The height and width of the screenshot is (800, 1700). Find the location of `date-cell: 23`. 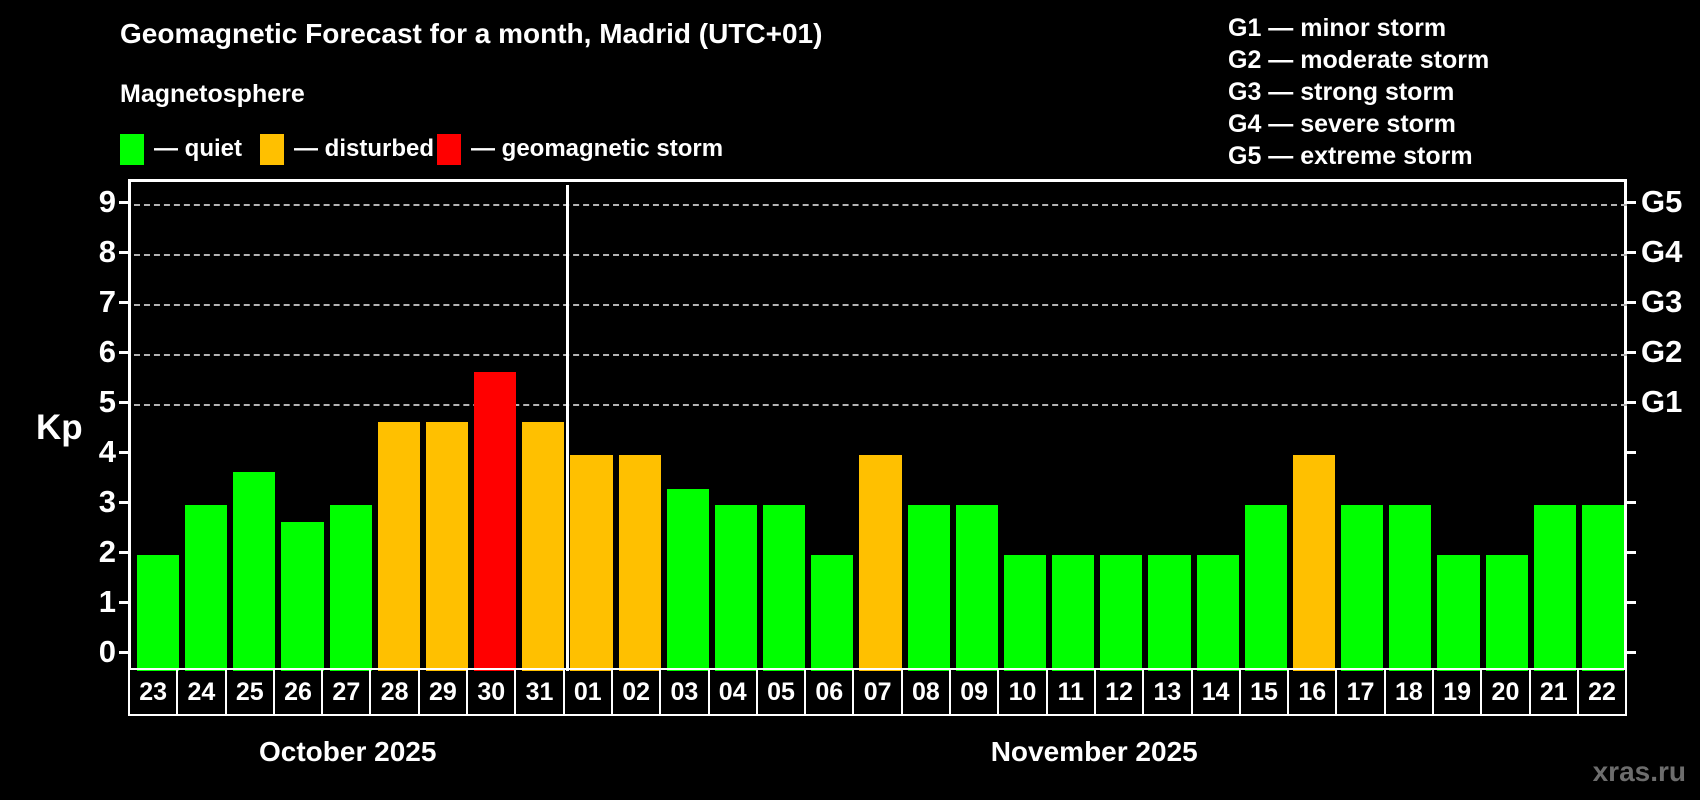

date-cell: 23 is located at coordinates (153, 692).